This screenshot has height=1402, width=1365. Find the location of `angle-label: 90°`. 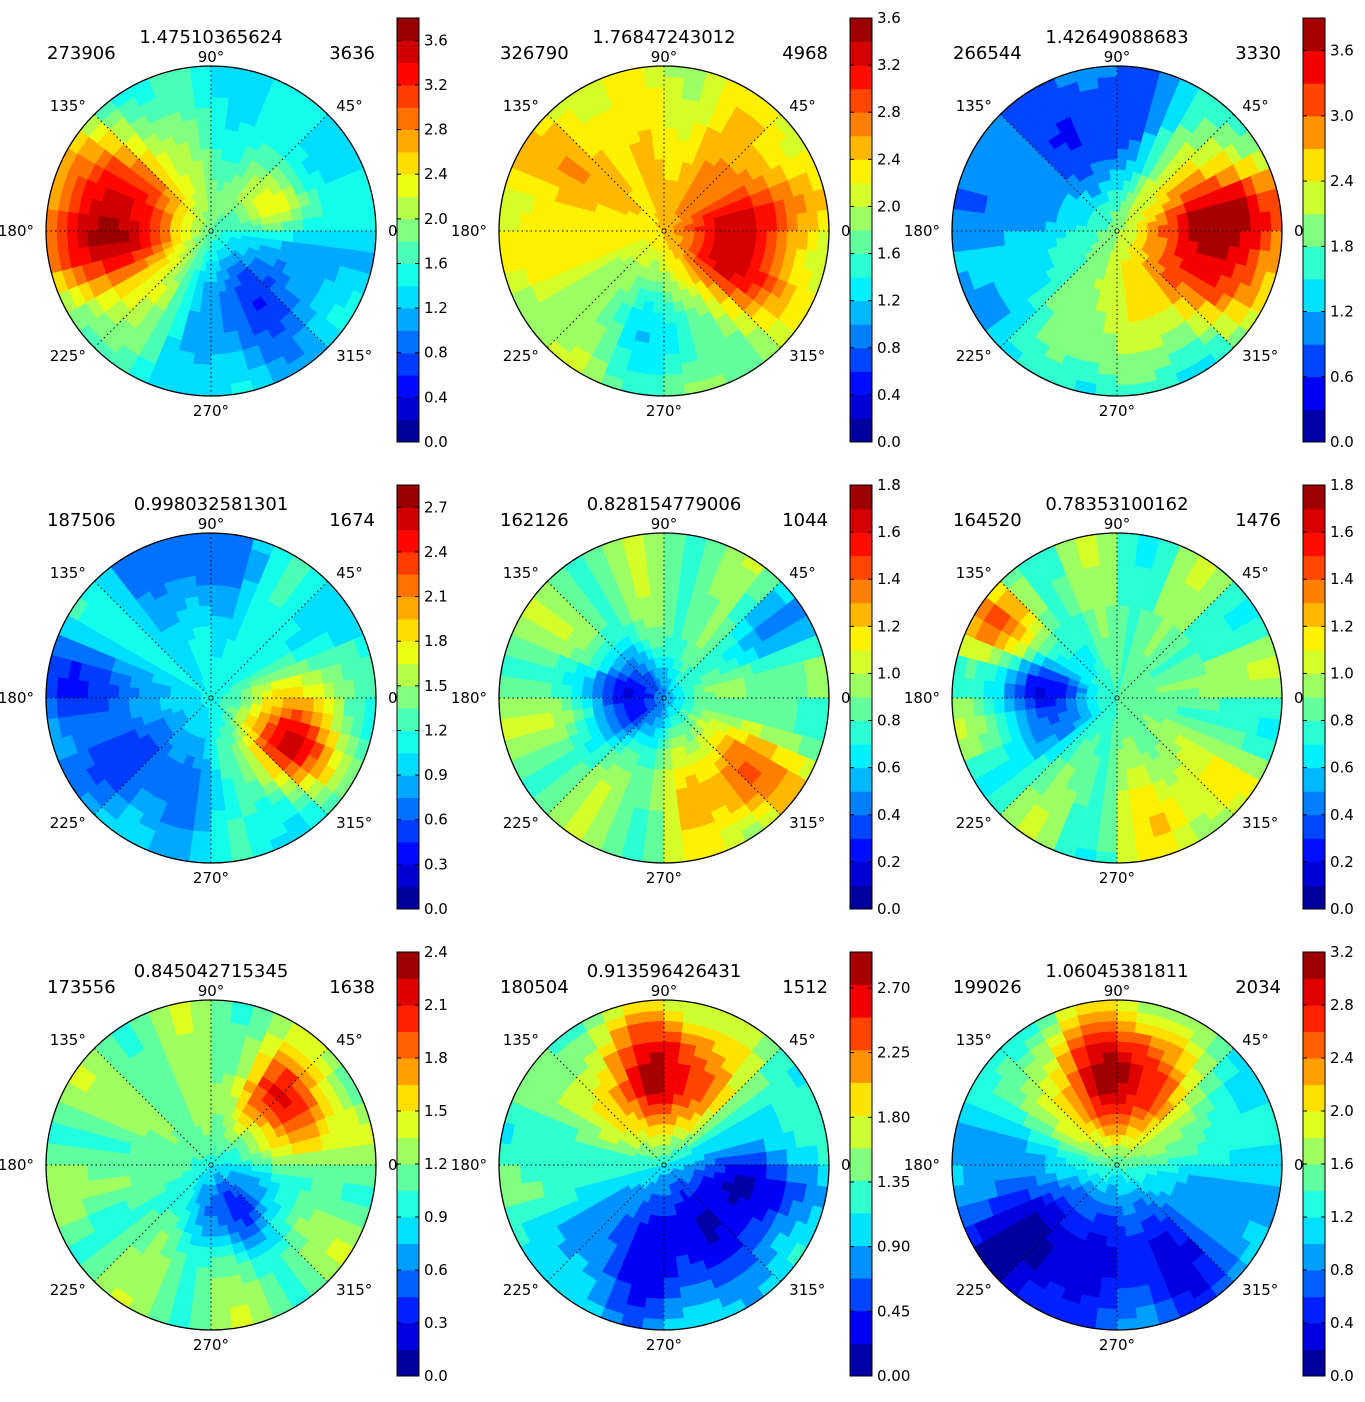

angle-label: 90° is located at coordinates (1117, 57).